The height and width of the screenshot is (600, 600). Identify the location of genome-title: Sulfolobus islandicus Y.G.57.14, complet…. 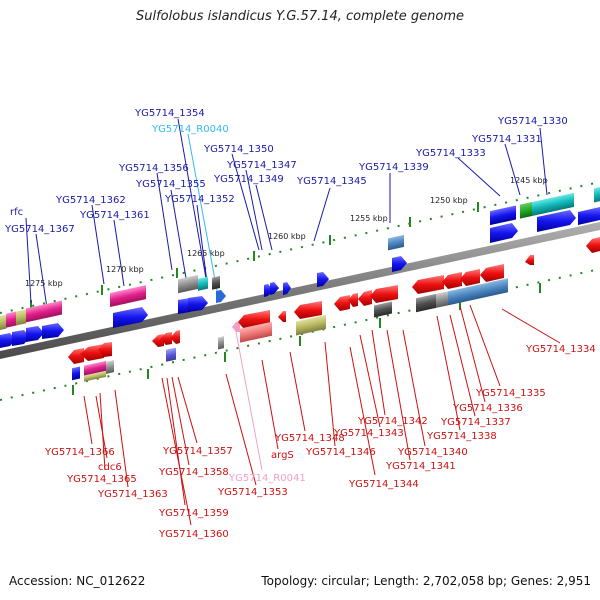
(300, 16).